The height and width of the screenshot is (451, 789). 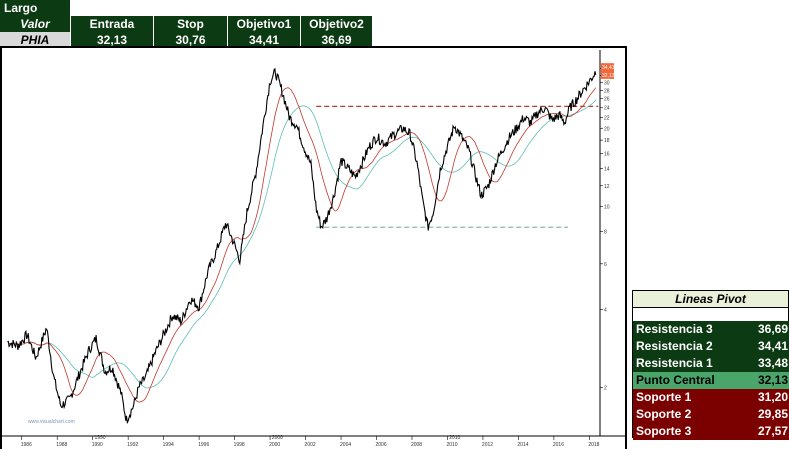 I want to click on x-tick-label: 2016, so click(x=558, y=445).